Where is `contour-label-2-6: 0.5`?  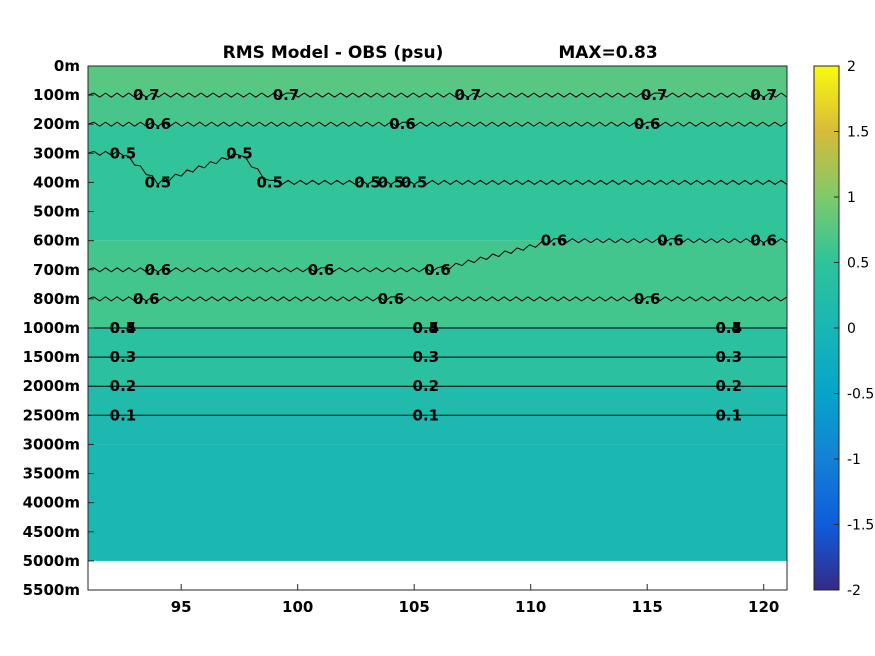
contour-label-2-6: 0.5 is located at coordinates (414, 182).